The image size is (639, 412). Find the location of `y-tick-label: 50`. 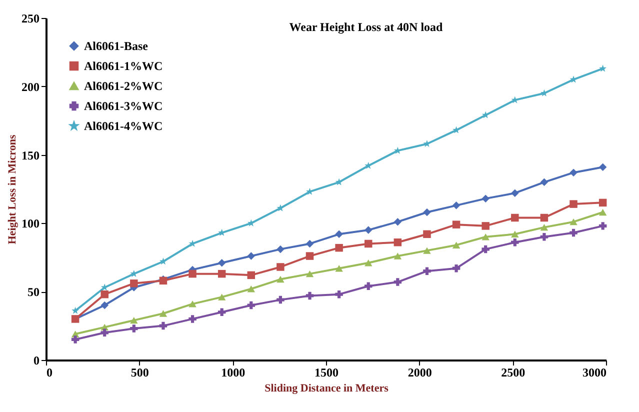

y-tick-label: 50 is located at coordinates (34, 292).